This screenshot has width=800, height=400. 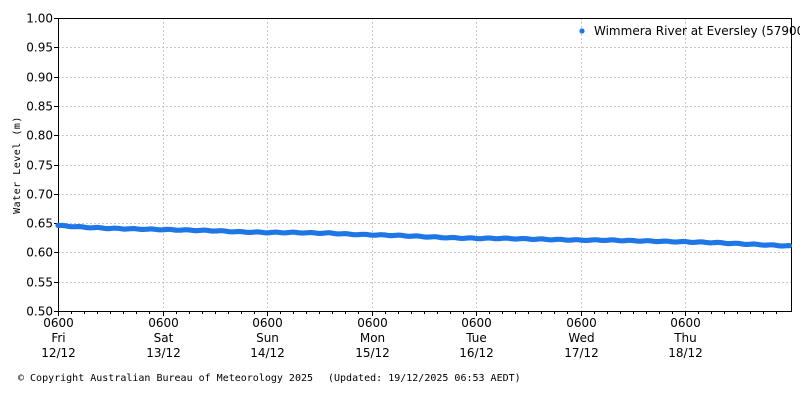 I want to click on x-tick-label: 17/12, so click(x=581, y=353).